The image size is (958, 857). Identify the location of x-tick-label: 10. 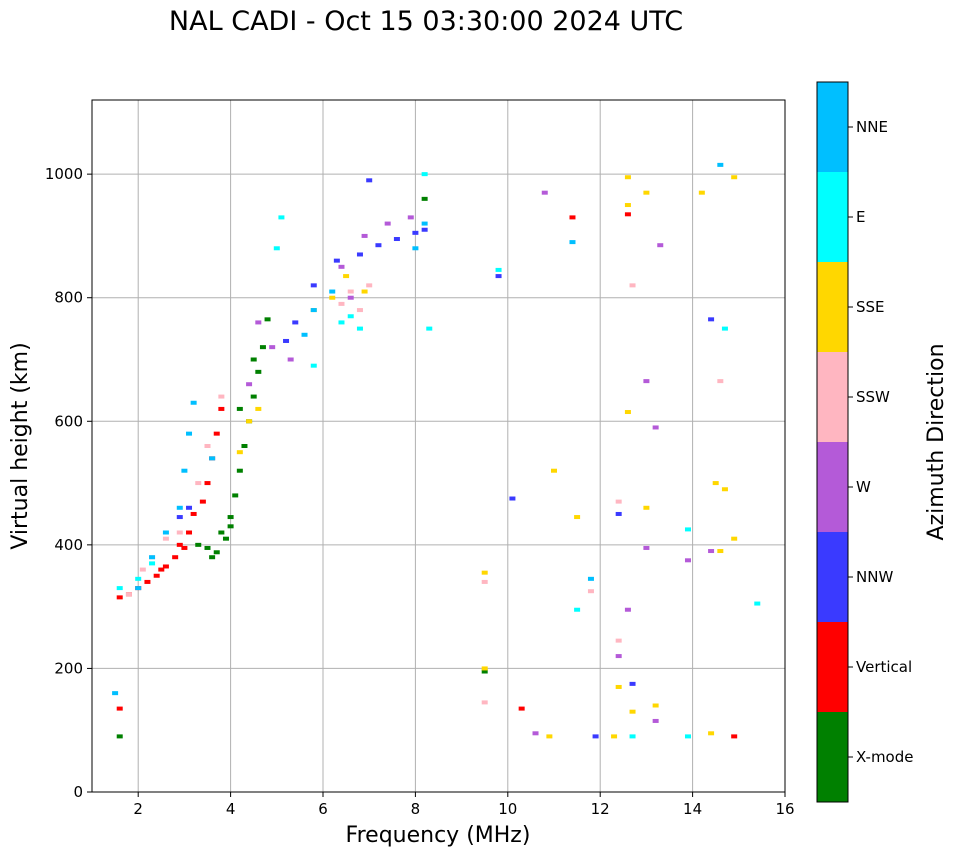
(507, 809).